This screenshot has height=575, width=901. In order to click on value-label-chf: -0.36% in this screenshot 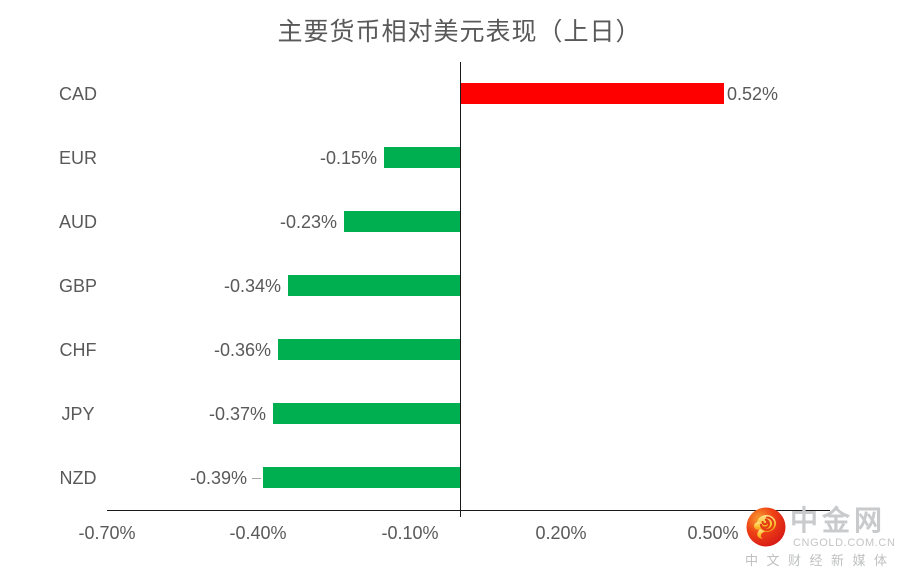, I will do `click(242, 350)`.